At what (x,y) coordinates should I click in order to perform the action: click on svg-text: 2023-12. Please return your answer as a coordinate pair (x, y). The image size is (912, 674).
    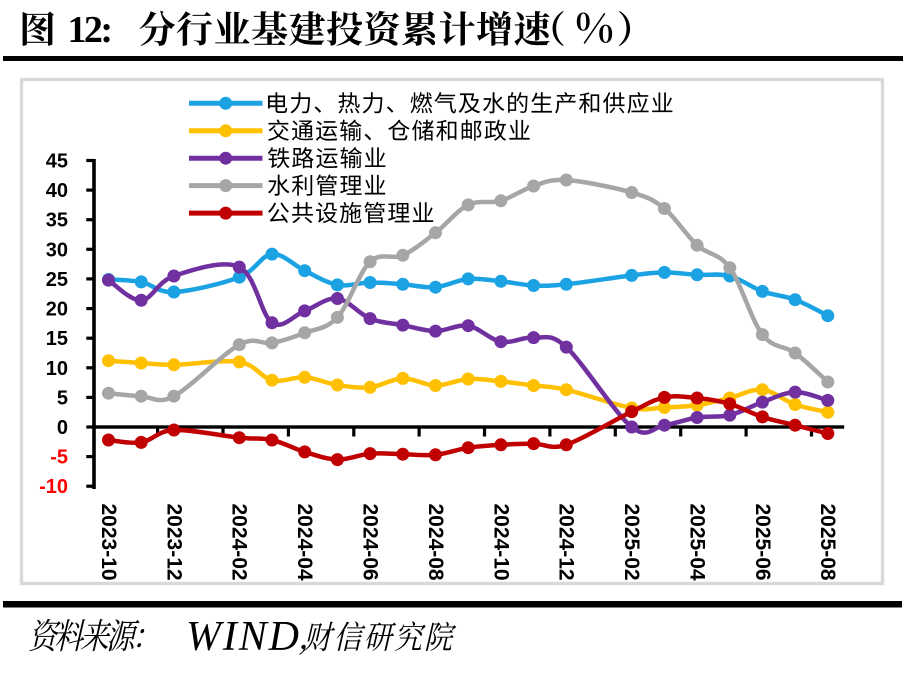
    Looking at the image, I should click on (173, 542).